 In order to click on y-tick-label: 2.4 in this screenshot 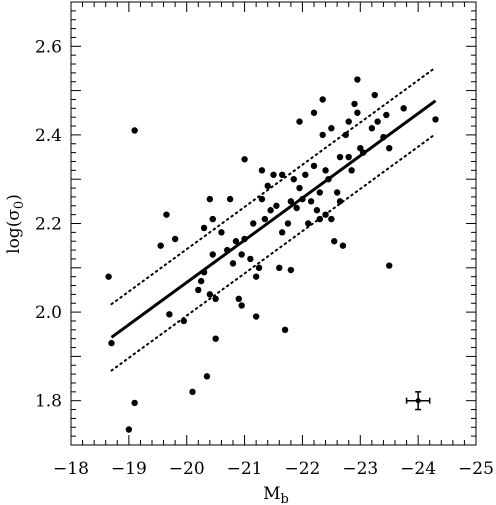, I will do `click(48, 136)`.